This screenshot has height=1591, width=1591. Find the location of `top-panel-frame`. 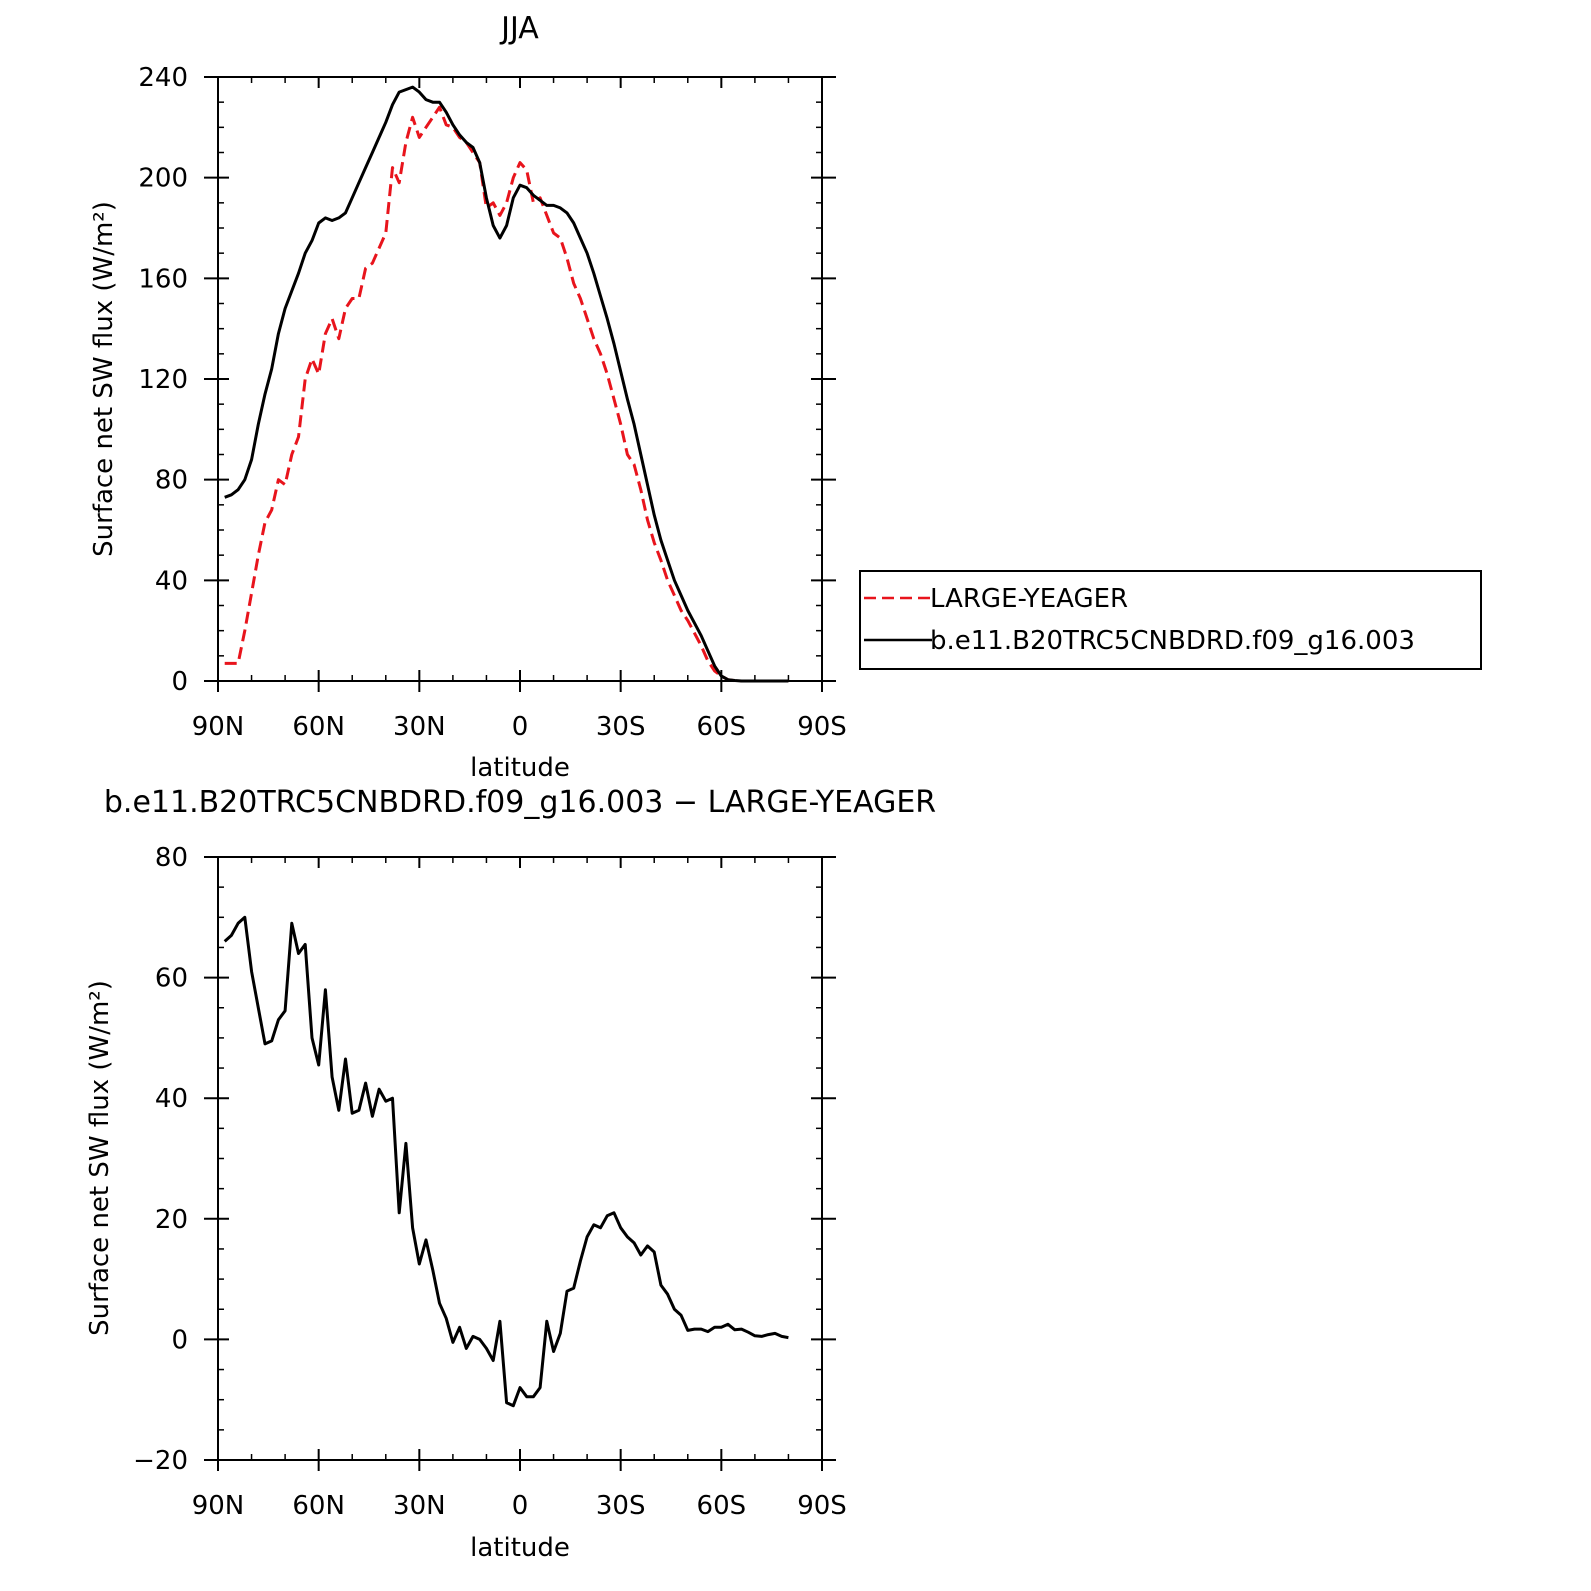

top-panel-frame is located at coordinates (520, 379).